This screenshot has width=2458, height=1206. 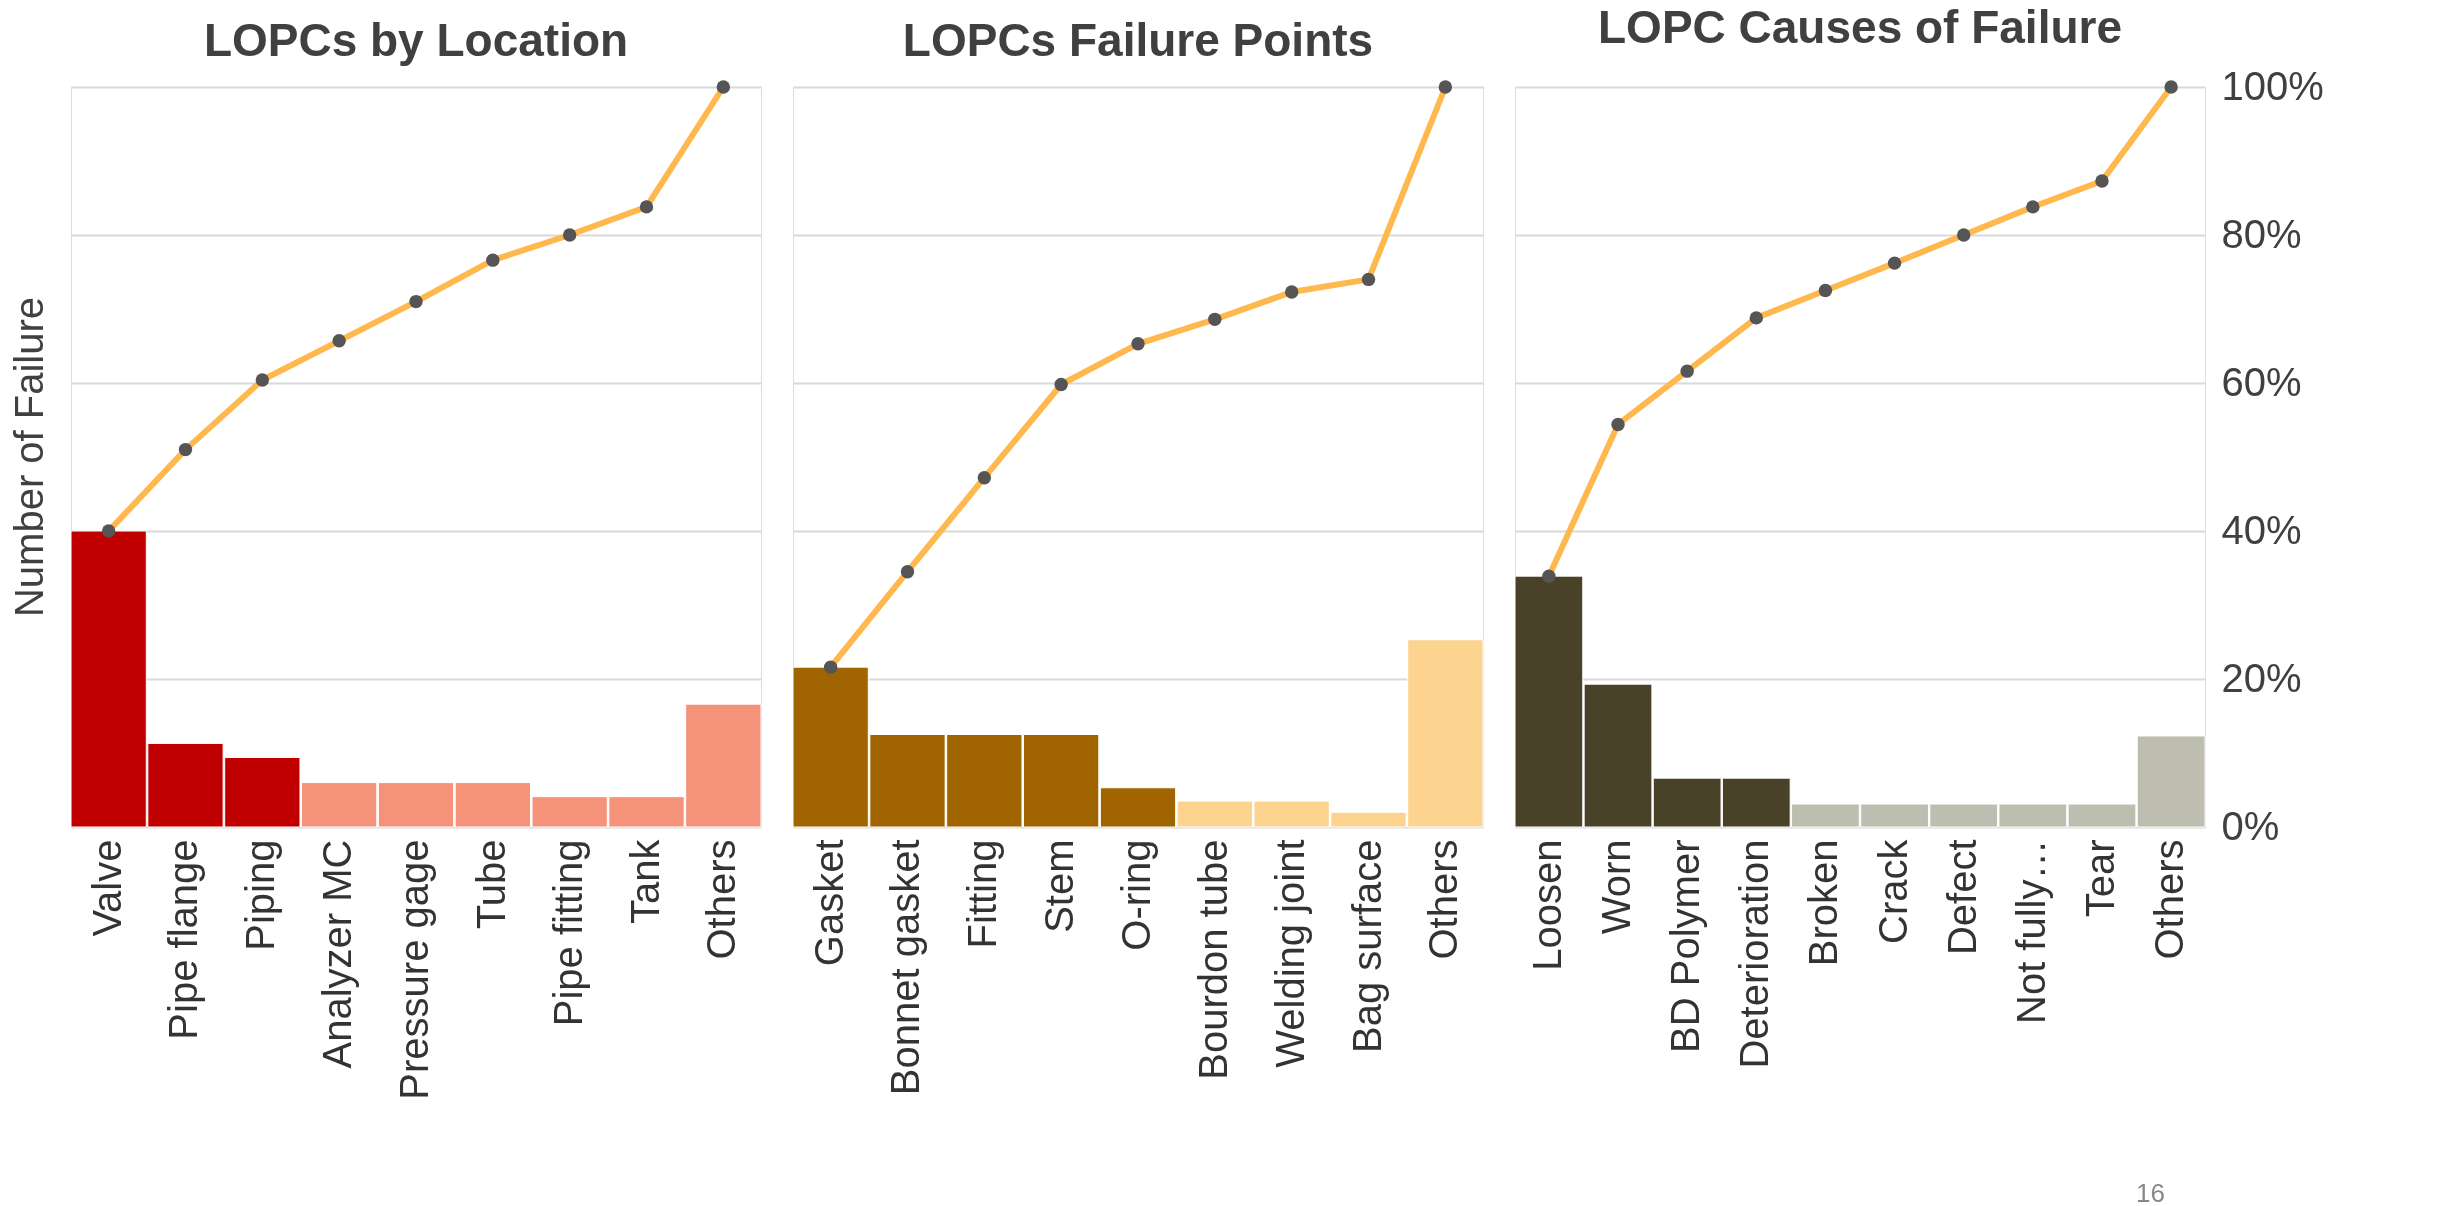 What do you see at coordinates (1754, 954) in the screenshot?
I see `x-tick-label: Deterioration` at bounding box center [1754, 954].